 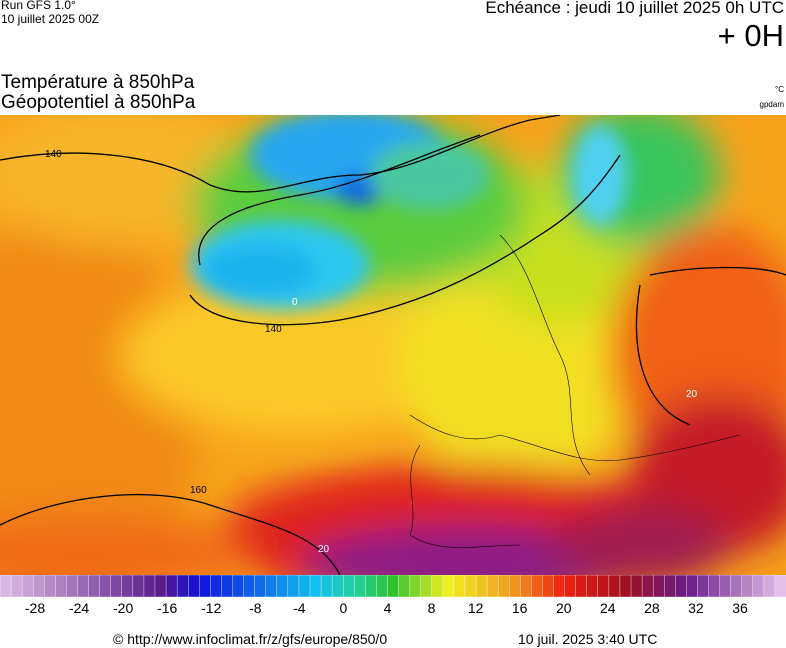 What do you see at coordinates (432, 607) in the screenshot?
I see `scale-label: 8` at bounding box center [432, 607].